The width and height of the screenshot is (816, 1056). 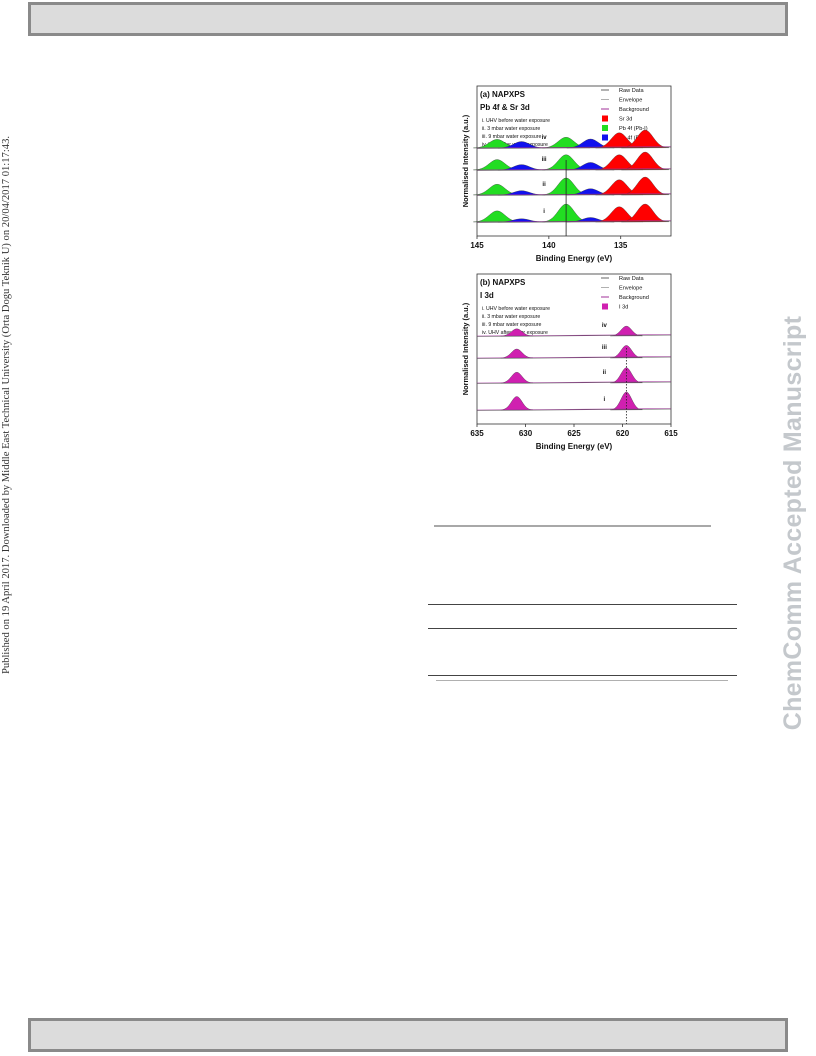 What do you see at coordinates (477, 245) in the screenshot?
I see `x-tick-label: 145` at bounding box center [477, 245].